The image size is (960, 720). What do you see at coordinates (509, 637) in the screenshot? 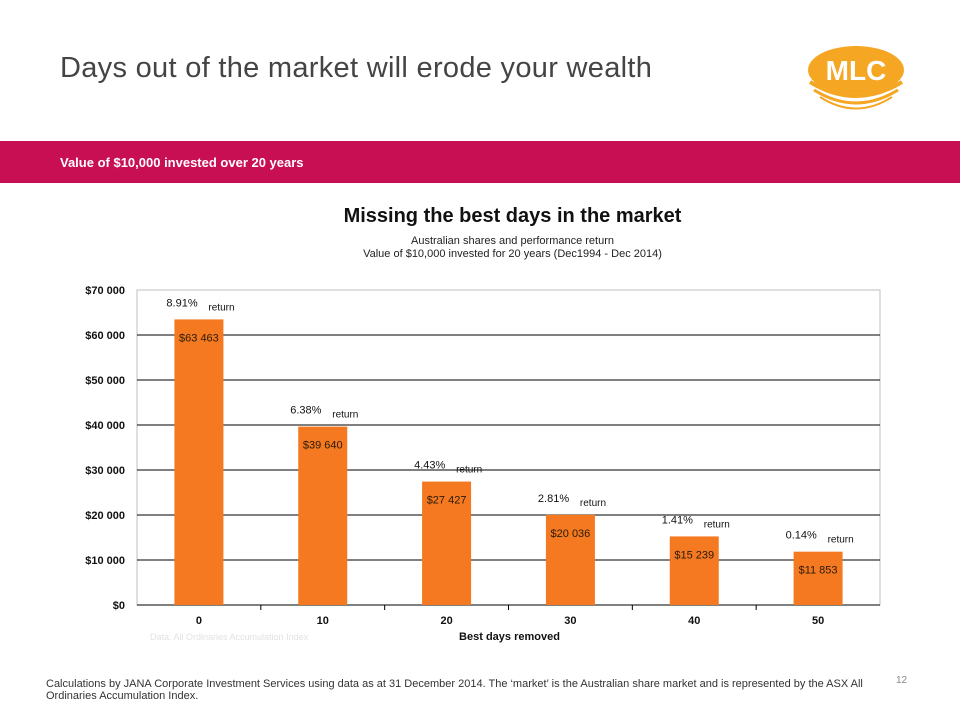
I see `x-axis-label: Best days removed` at bounding box center [509, 637].